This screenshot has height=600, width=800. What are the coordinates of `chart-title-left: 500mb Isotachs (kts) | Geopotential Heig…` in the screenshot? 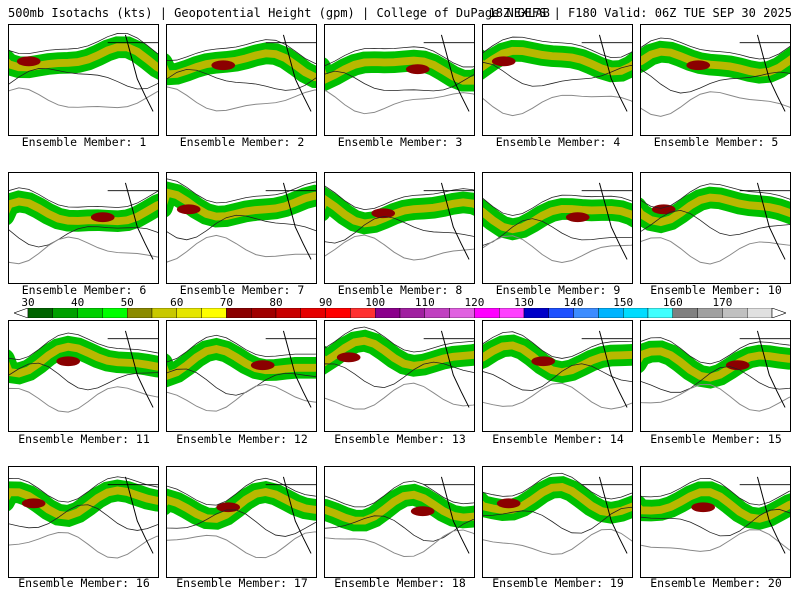 It's located at (279, 13).